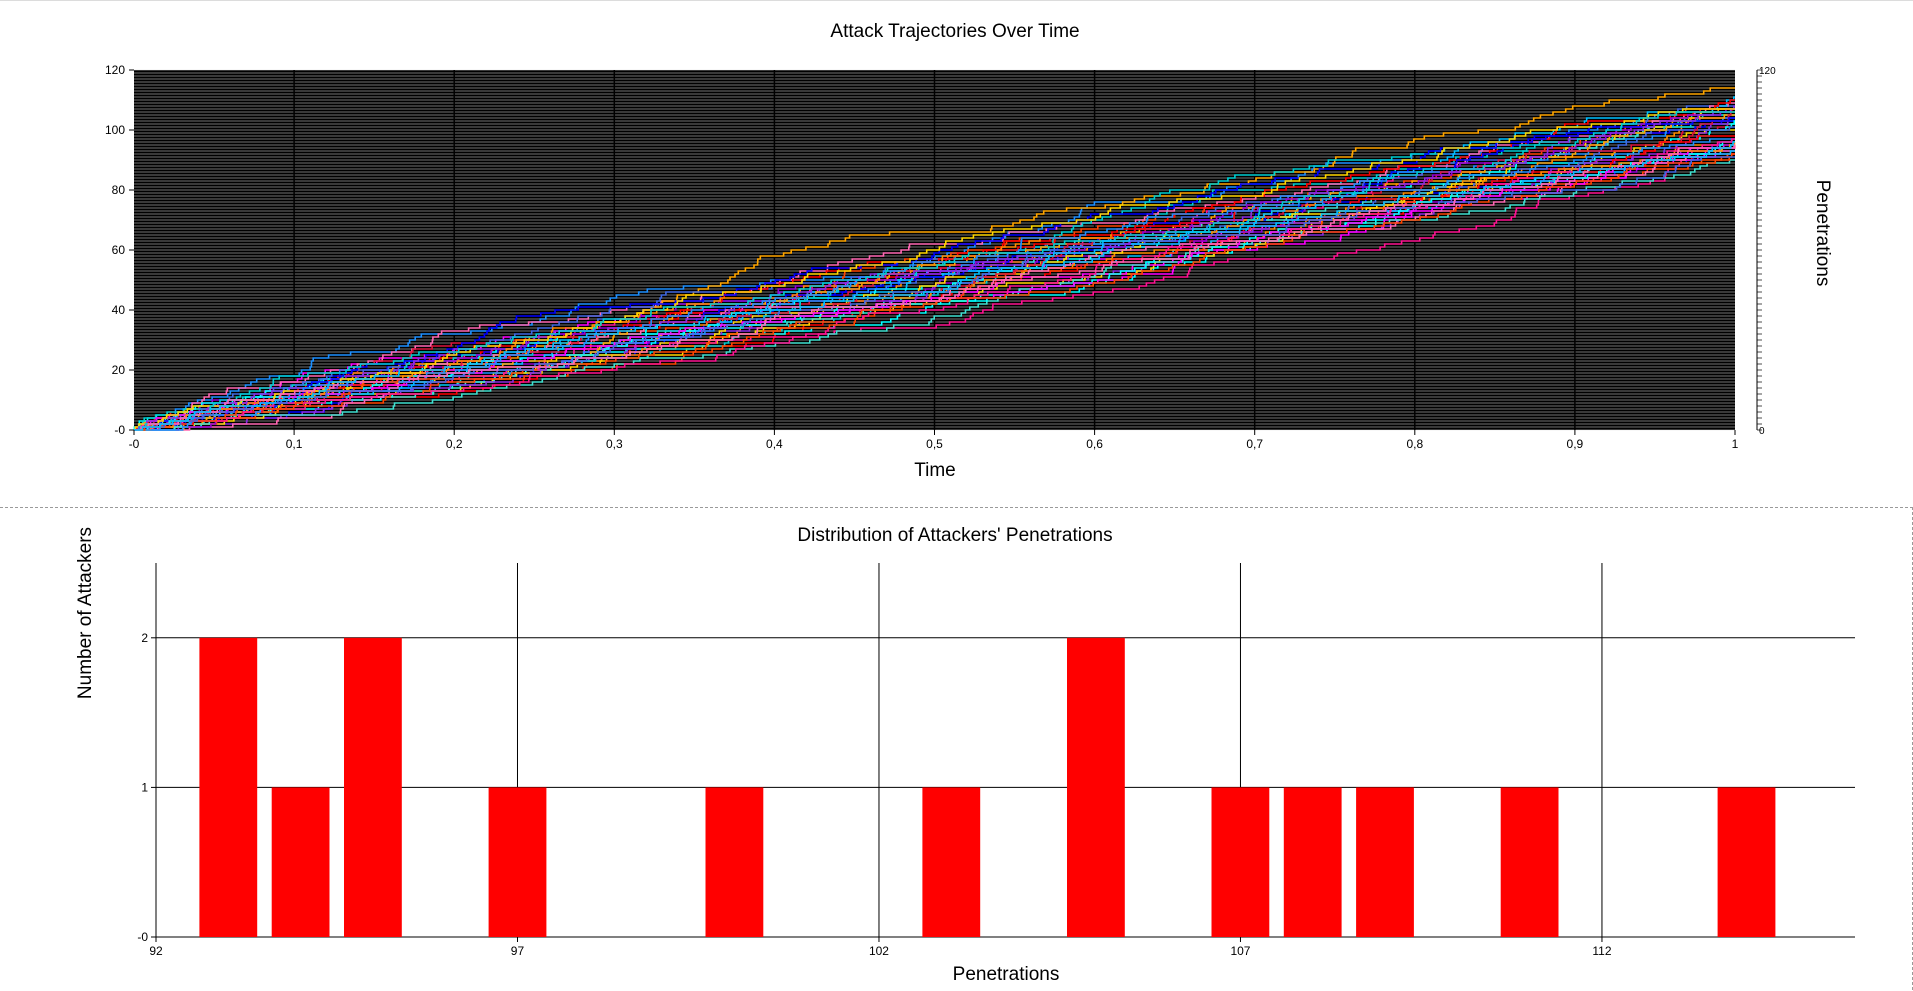  What do you see at coordinates (518, 951) in the screenshot?
I see `x-tick-label: 97` at bounding box center [518, 951].